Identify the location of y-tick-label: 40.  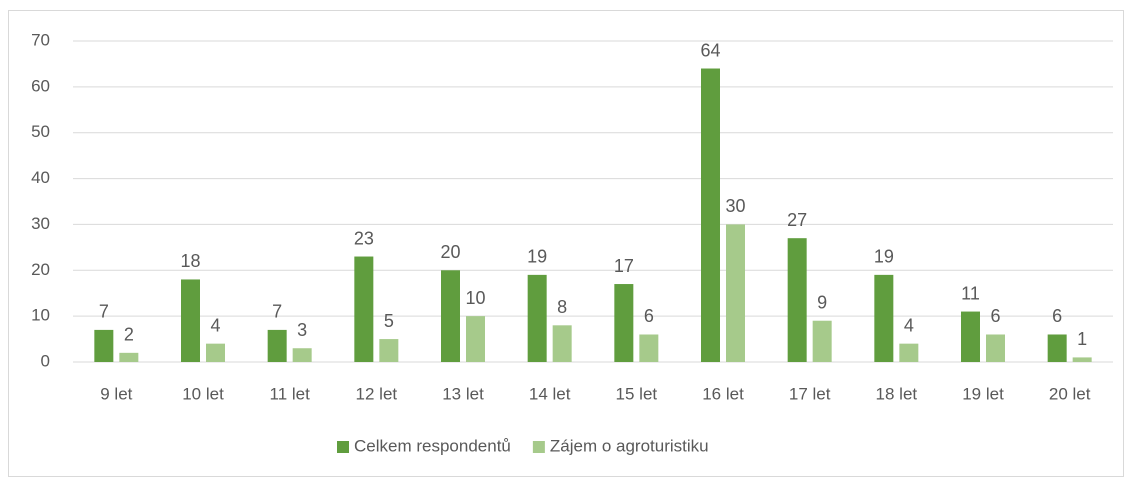
(40, 177).